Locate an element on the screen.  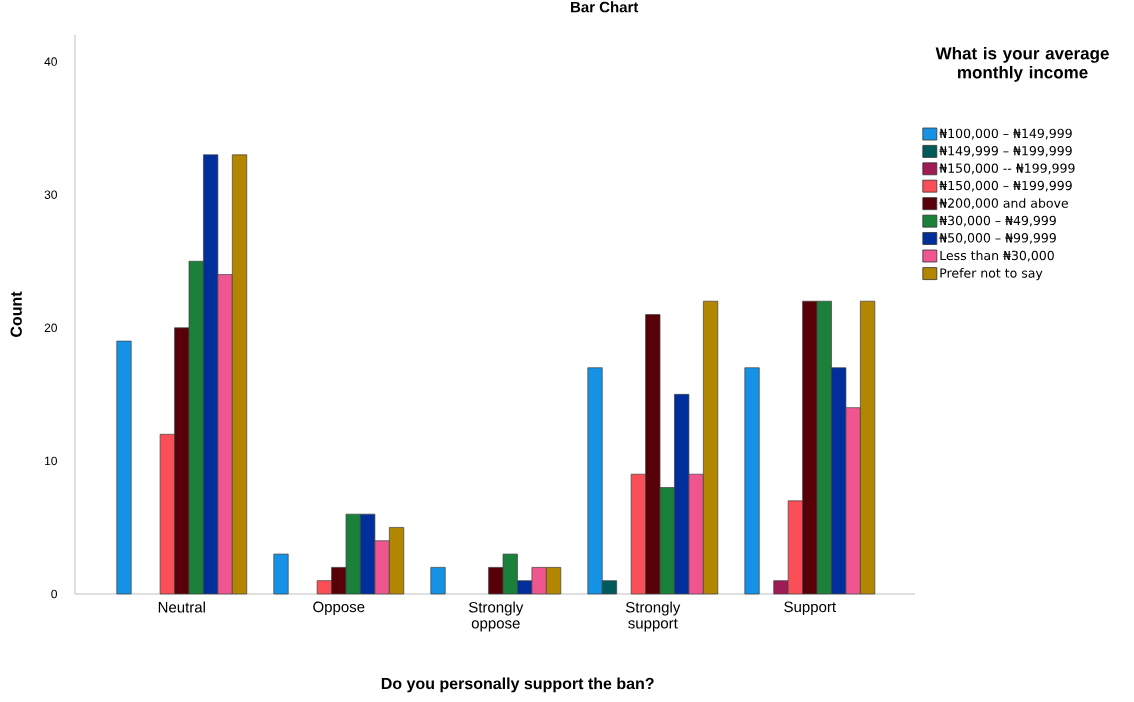
legend-label: Less than ₦30,000 is located at coordinates (997, 256).